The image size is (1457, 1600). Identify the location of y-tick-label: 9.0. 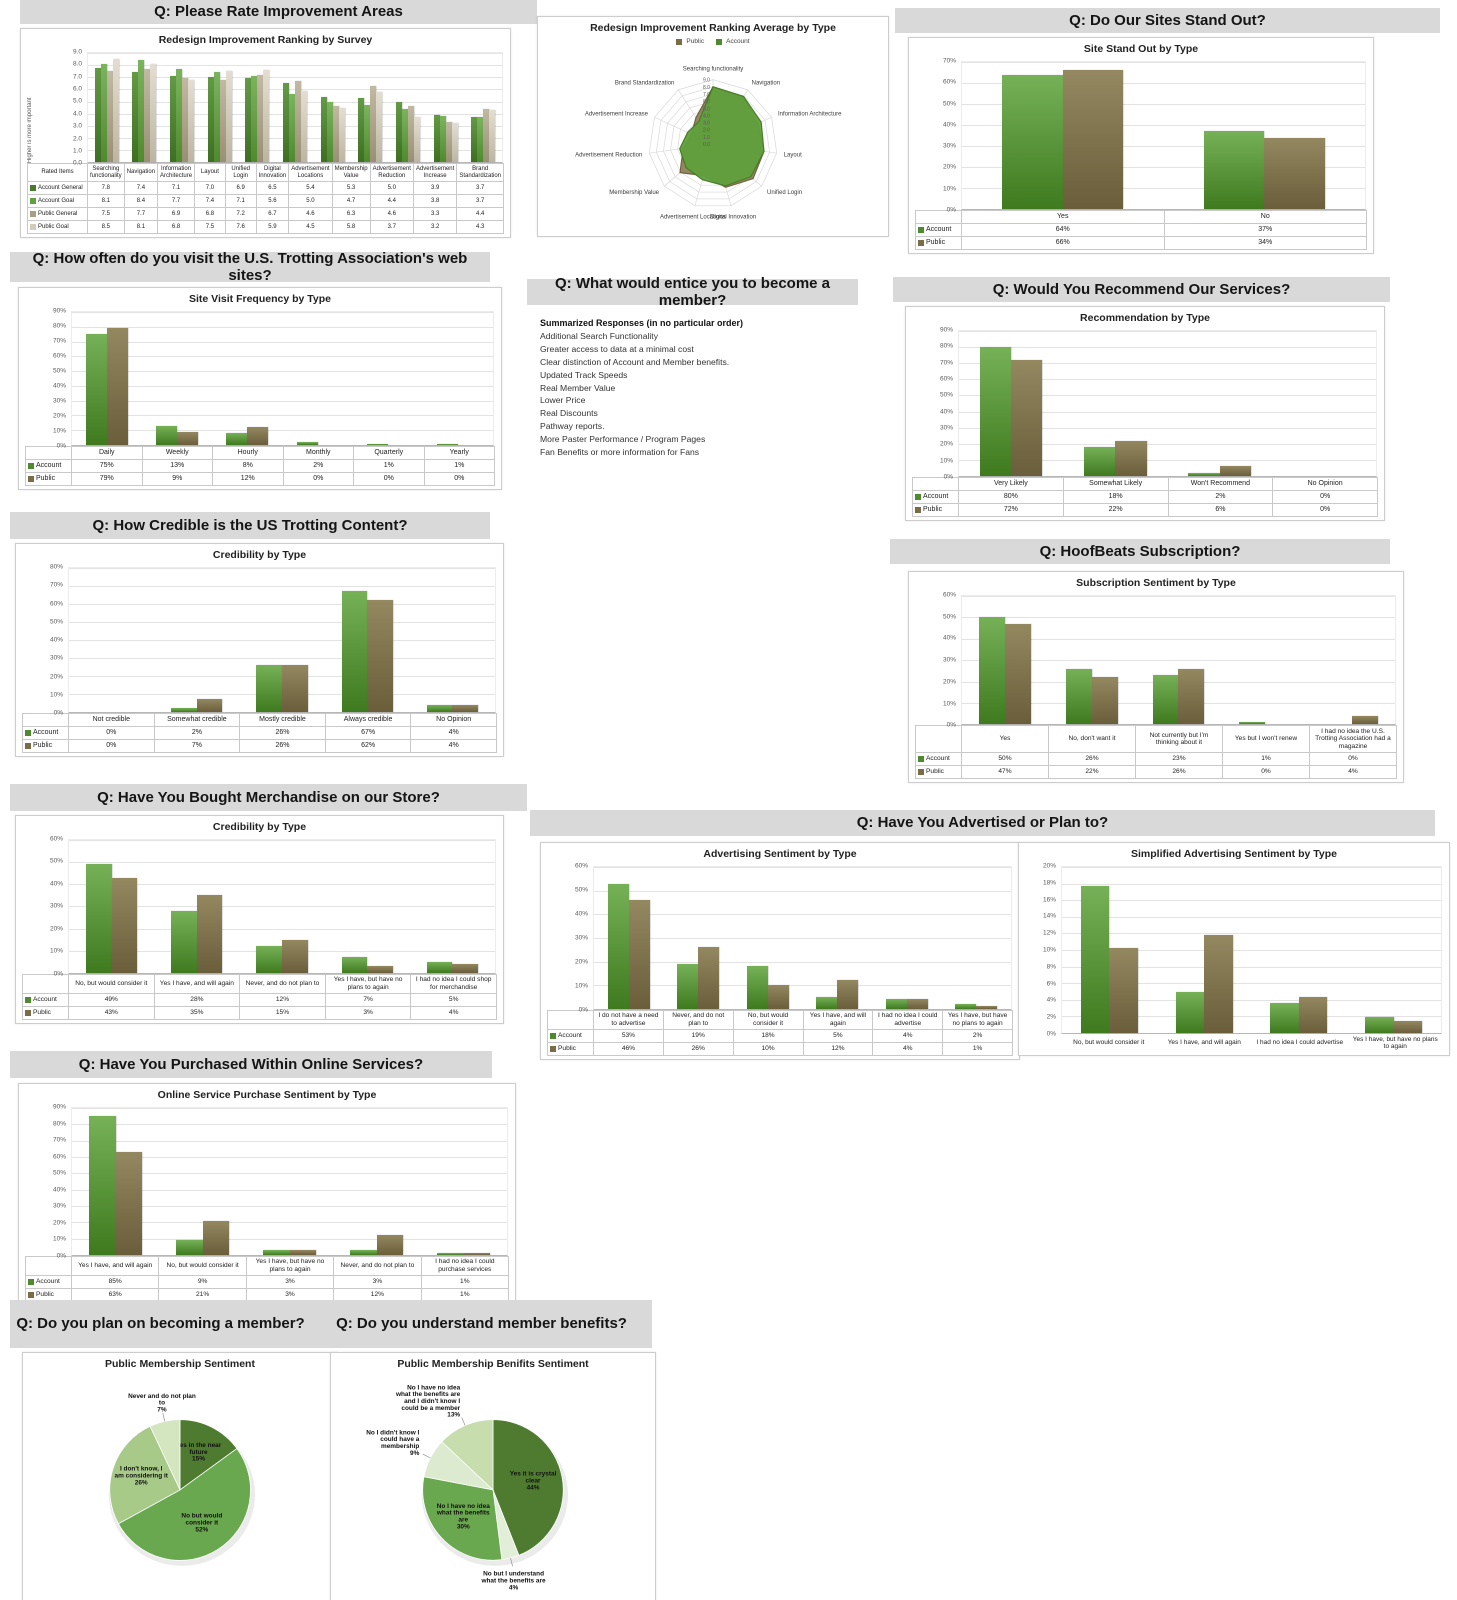
(77, 52).